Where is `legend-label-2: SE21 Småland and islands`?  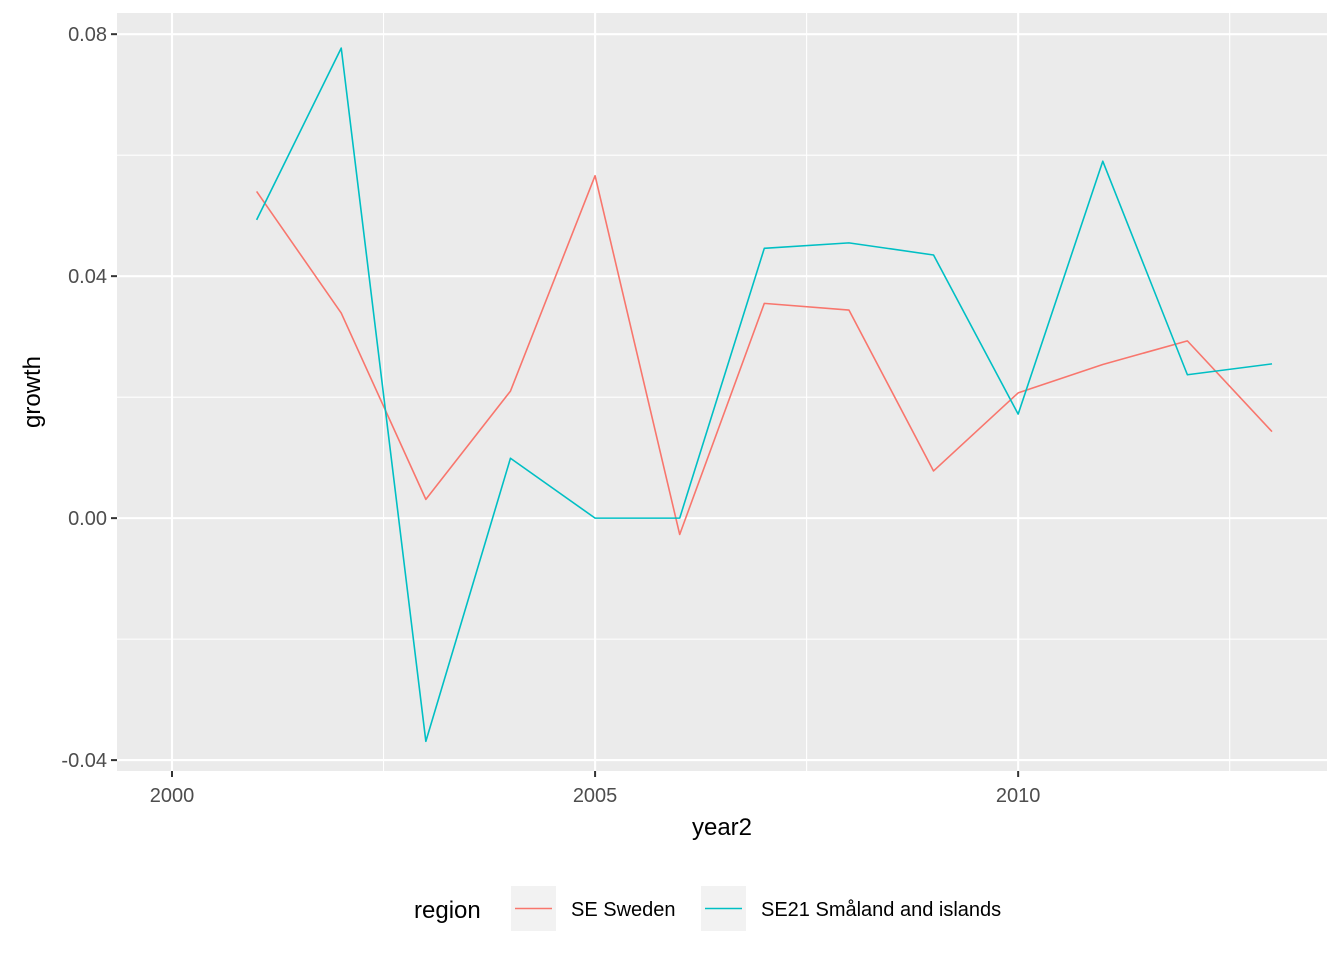 legend-label-2: SE21 Småland and islands is located at coordinates (881, 910).